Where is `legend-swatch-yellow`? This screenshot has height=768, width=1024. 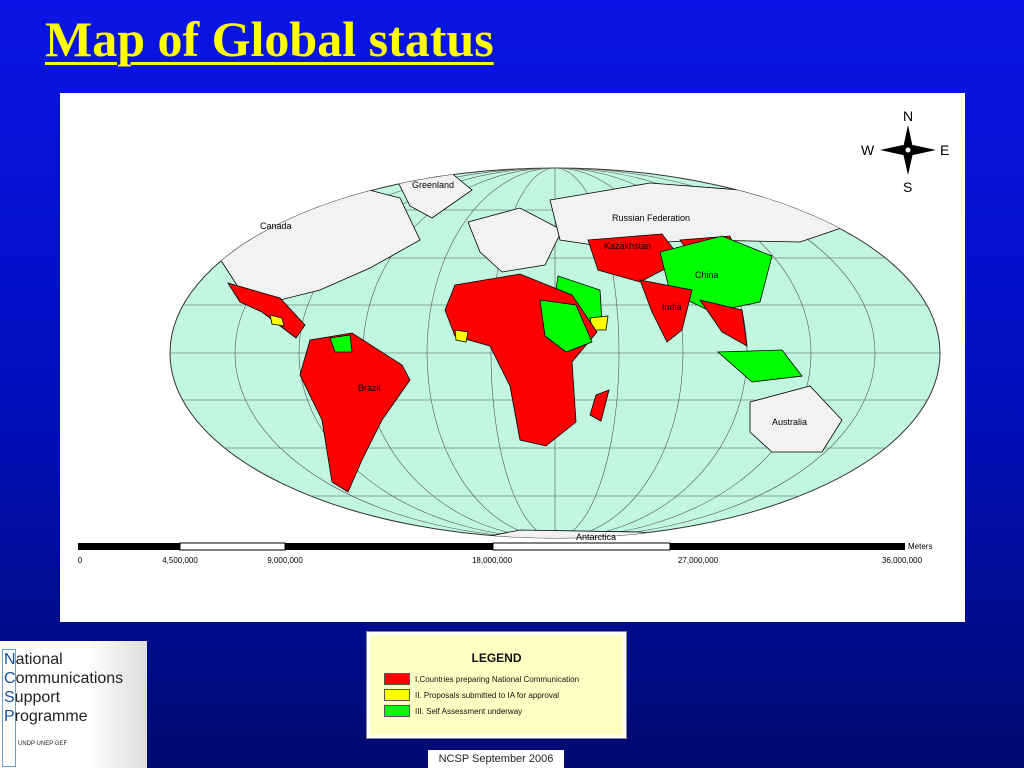
legend-swatch-yellow is located at coordinates (397, 695).